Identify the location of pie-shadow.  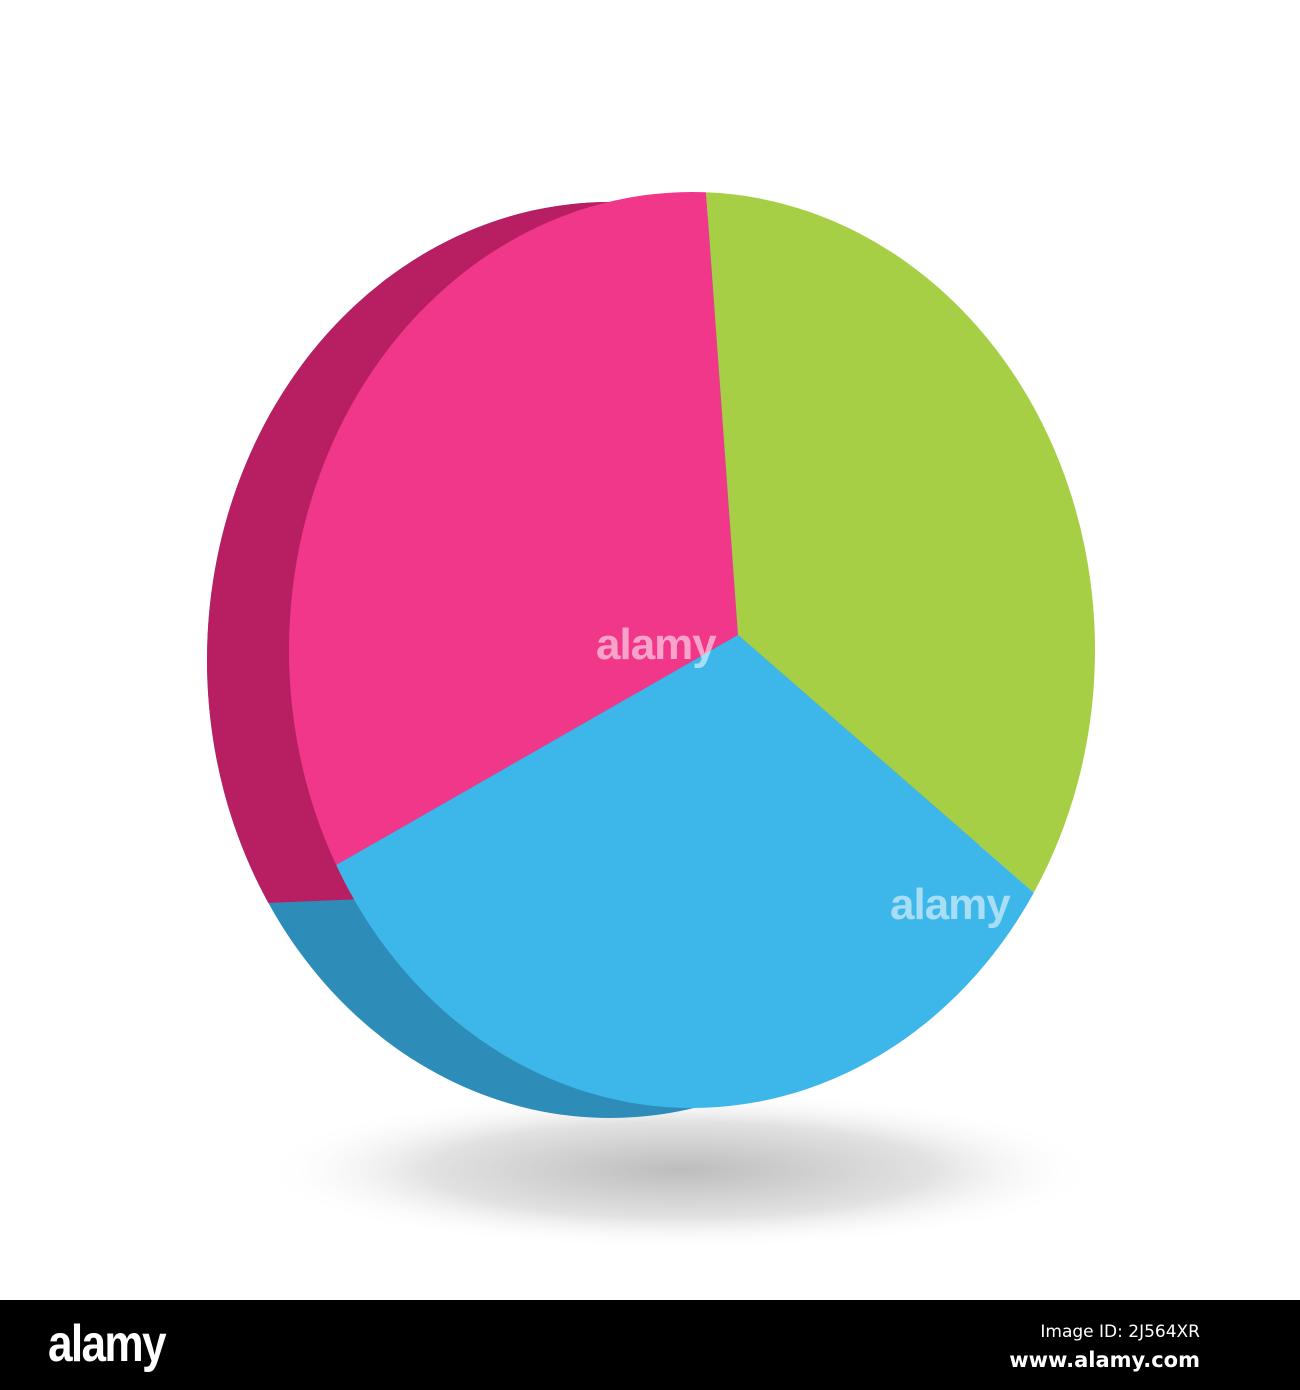
(680, 1170).